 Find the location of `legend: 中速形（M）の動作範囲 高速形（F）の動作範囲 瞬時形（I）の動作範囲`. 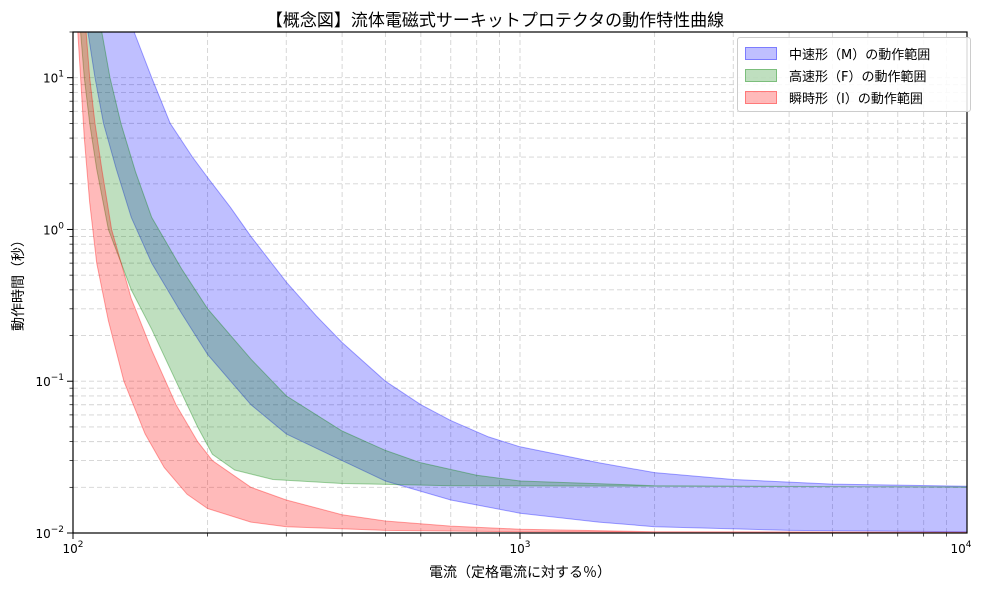

legend: 中速形（M）の動作範囲 高速形（F）の動作範囲 瞬時形（I）の動作範囲 is located at coordinates (854, 74).